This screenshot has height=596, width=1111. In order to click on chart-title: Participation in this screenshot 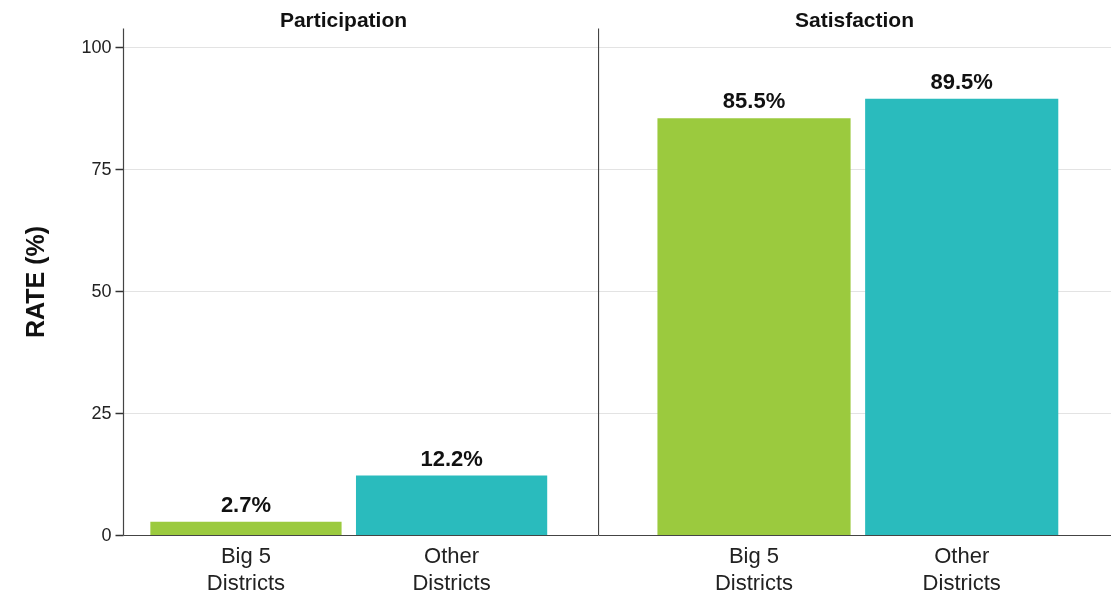, I will do `click(343, 19)`.